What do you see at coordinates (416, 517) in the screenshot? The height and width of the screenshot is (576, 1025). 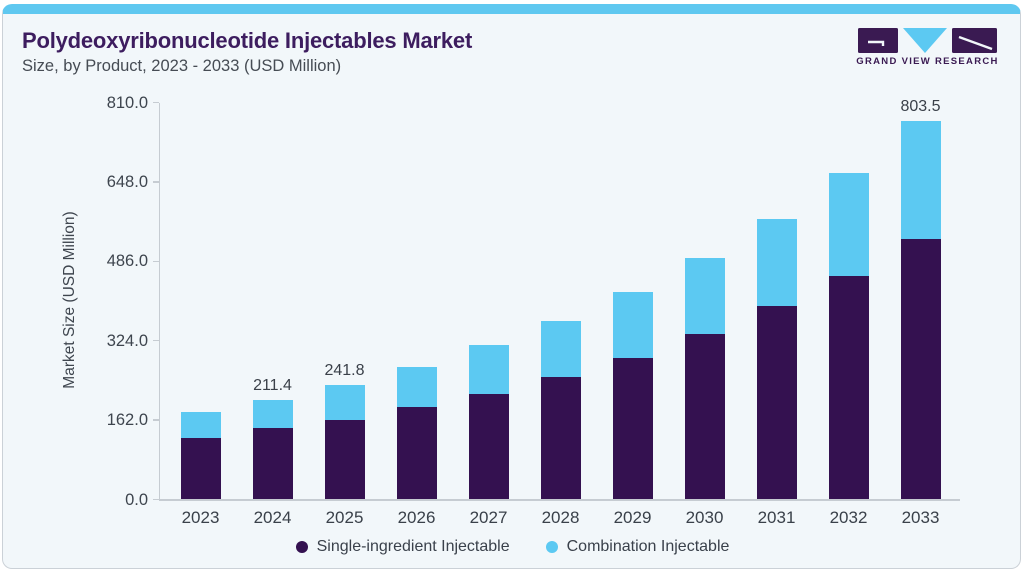 I see `x-axis-label-2026: 2026` at bounding box center [416, 517].